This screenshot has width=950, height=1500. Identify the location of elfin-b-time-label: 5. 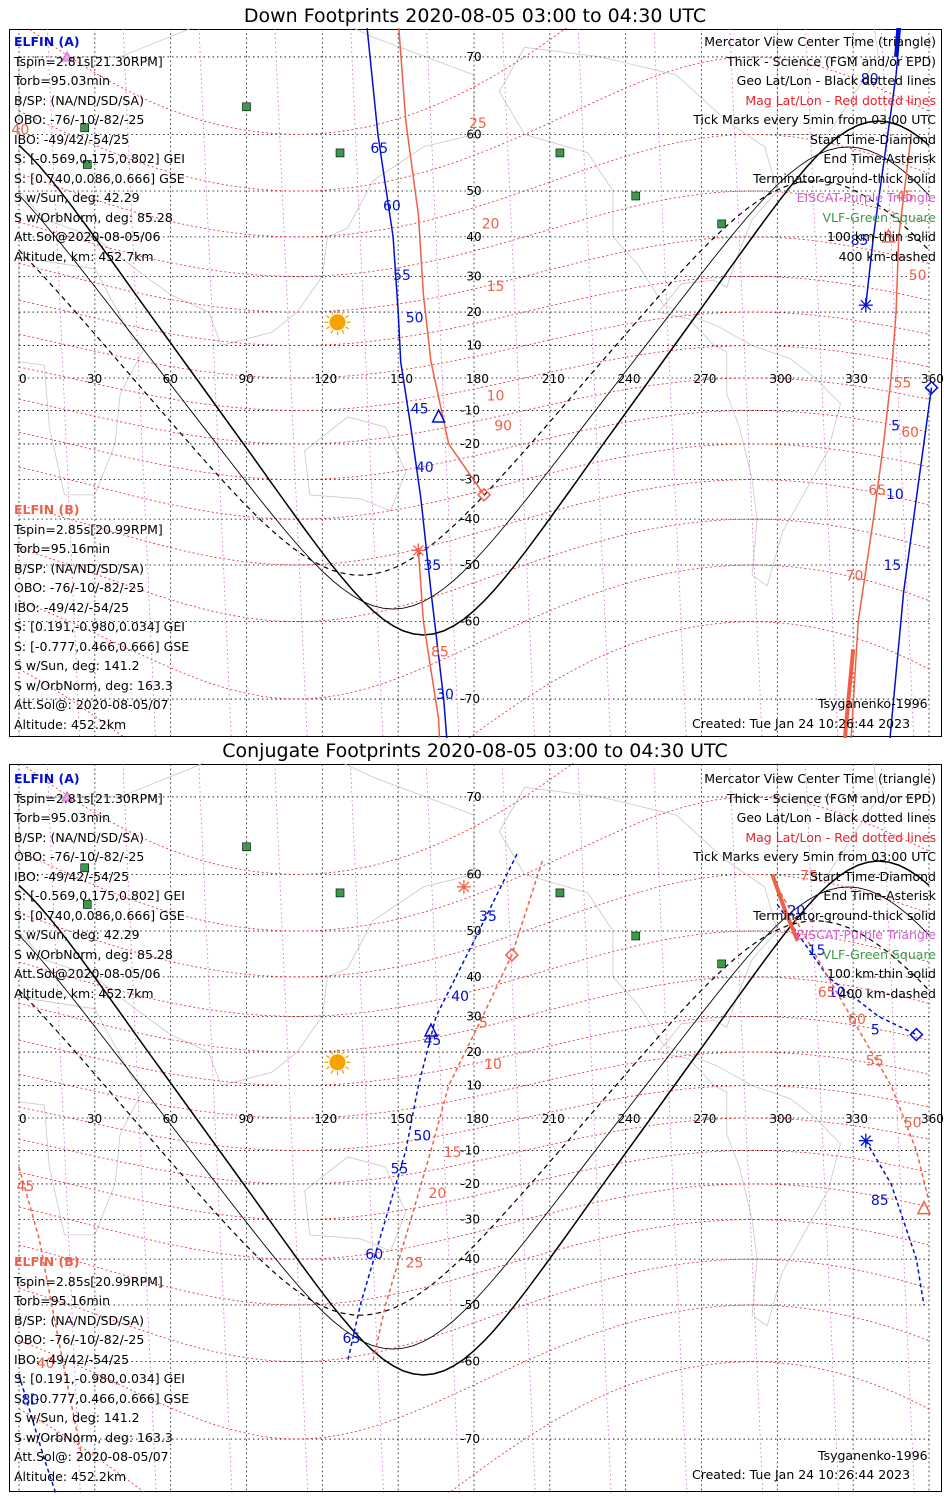
(483, 1023).